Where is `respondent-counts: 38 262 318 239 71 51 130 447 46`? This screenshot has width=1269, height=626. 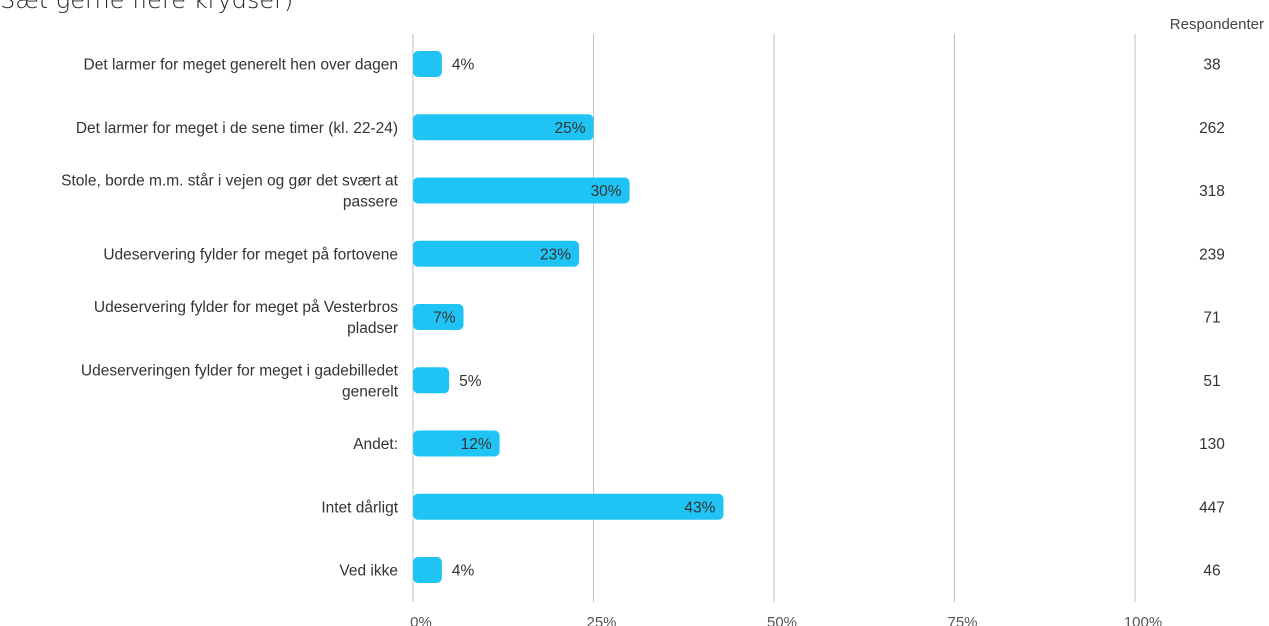 respondent-counts: 38 262 318 239 71 51 130 447 46 is located at coordinates (1212, 318).